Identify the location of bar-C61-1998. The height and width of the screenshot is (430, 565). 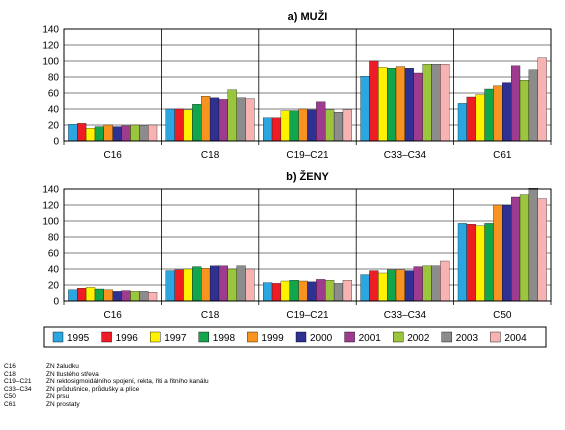
(489, 115).